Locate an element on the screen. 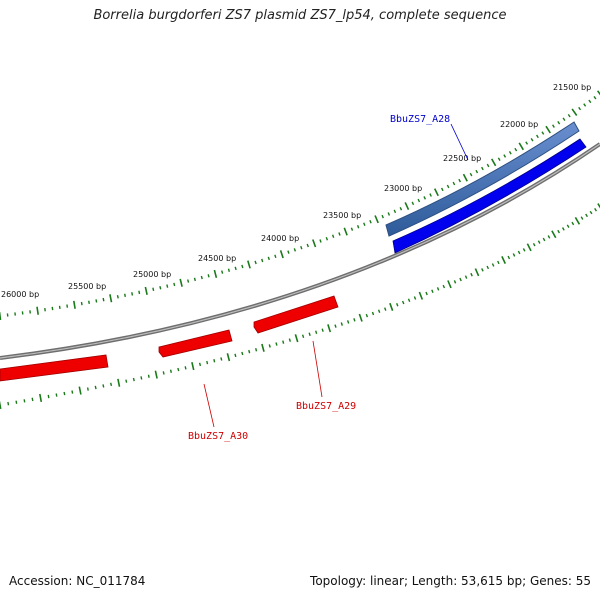 Image resolution: width=600 pixels, height=600 pixels. gene-label-a30: BbuZS7_A30 is located at coordinates (218, 436).